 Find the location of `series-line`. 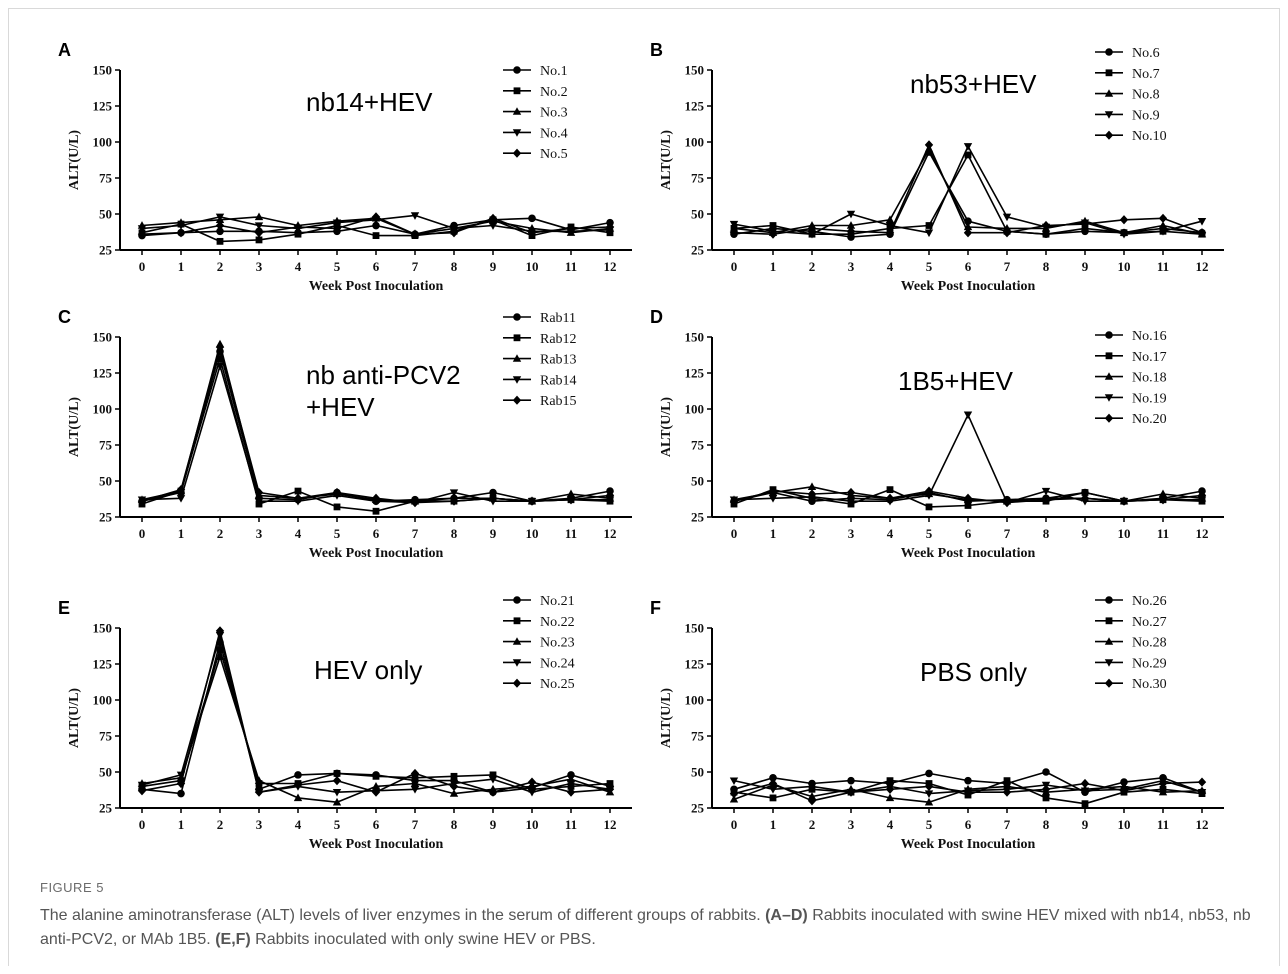

series-line is located at coordinates (376, 422).